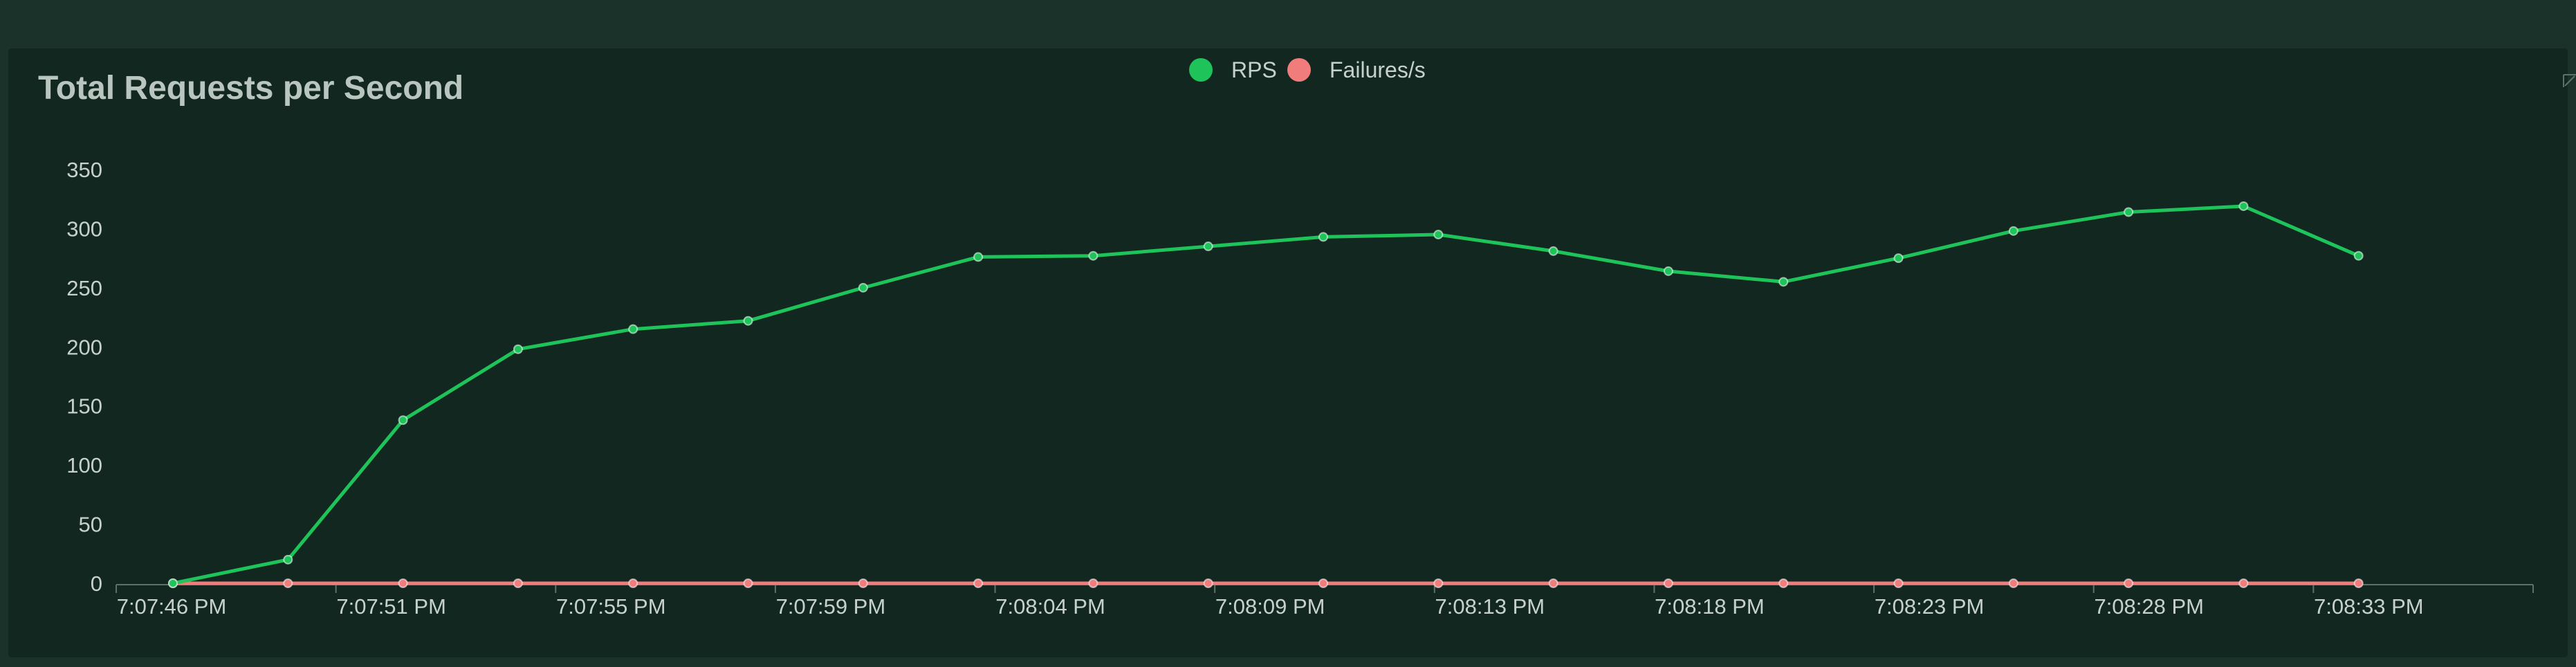  What do you see at coordinates (96, 584) in the screenshot?
I see `y-tick-label: 0` at bounding box center [96, 584].